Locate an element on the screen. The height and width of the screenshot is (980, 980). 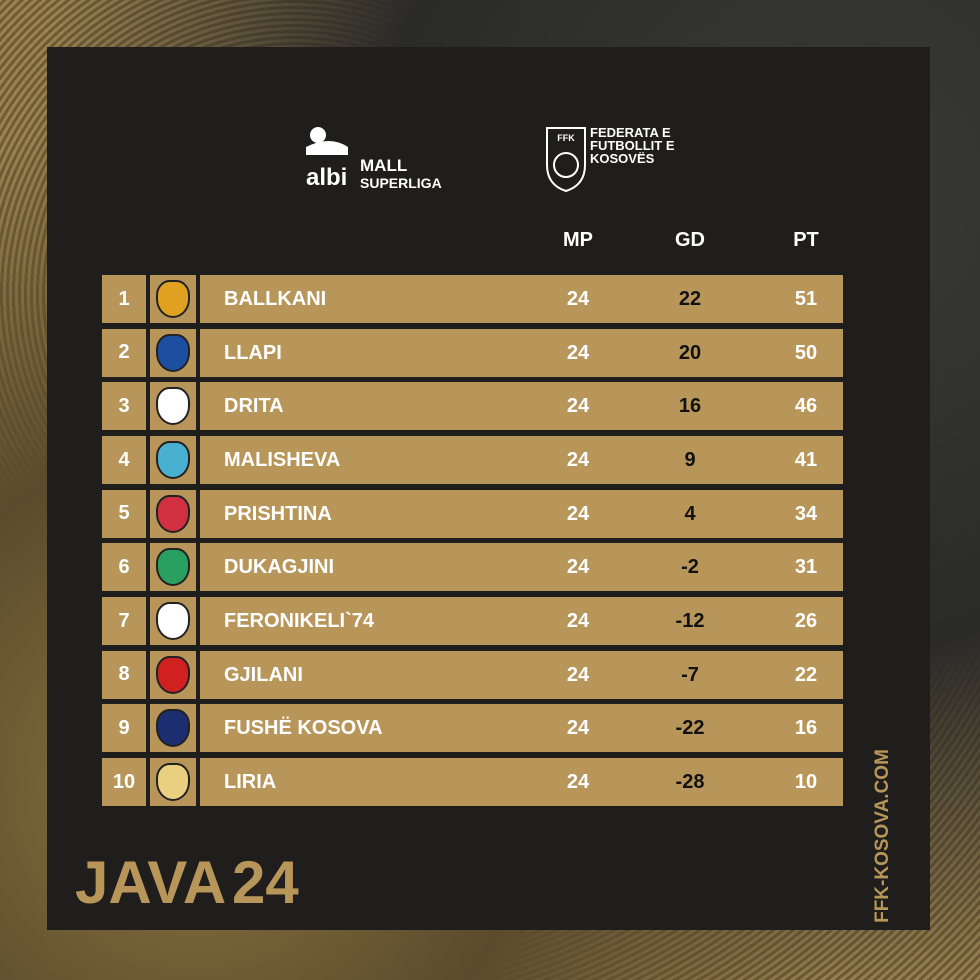
points: 22 is located at coordinates (806, 674).